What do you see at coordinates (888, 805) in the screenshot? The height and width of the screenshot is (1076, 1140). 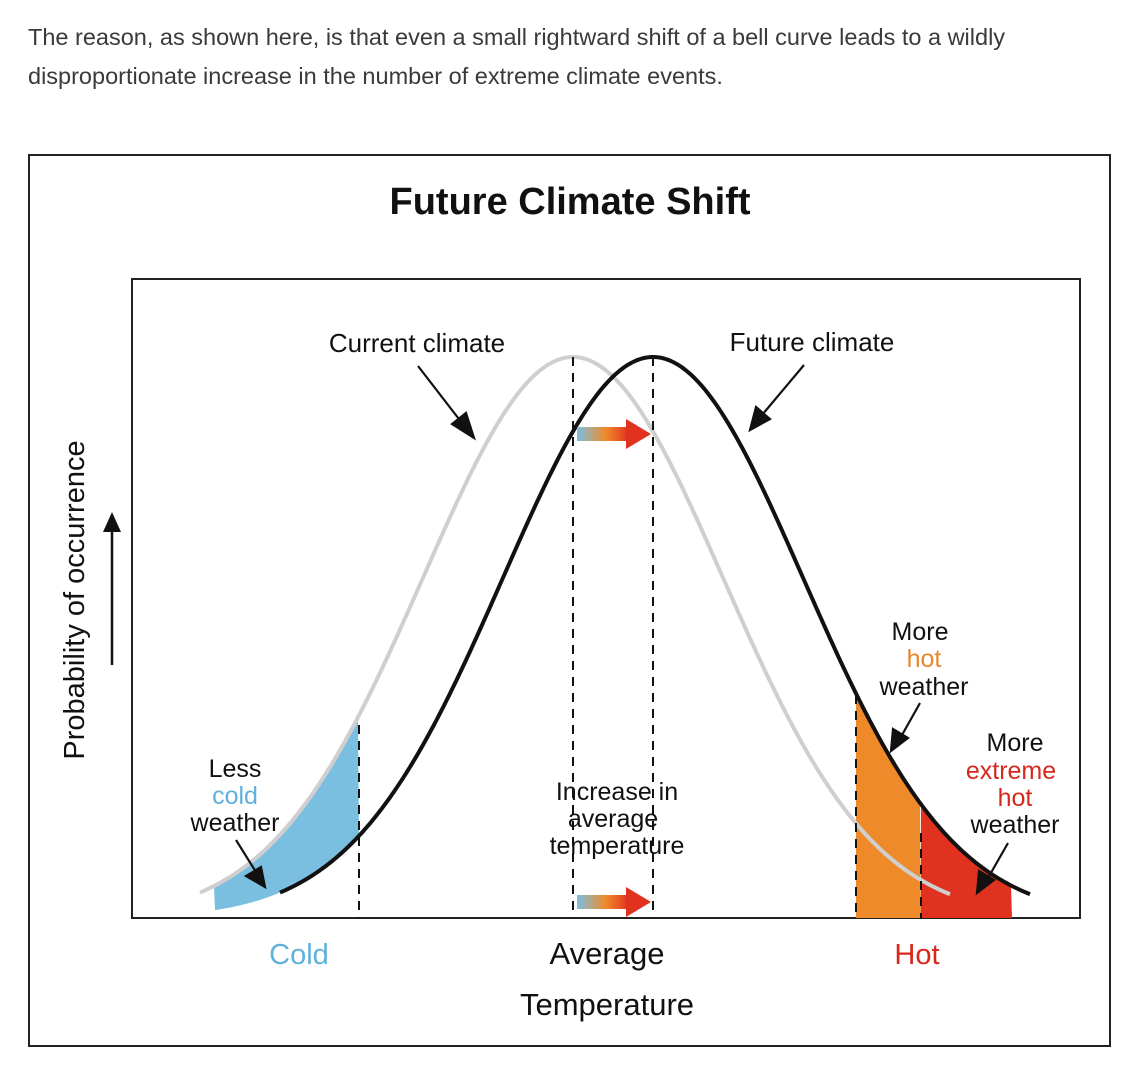 I see `hot-weather-area` at bounding box center [888, 805].